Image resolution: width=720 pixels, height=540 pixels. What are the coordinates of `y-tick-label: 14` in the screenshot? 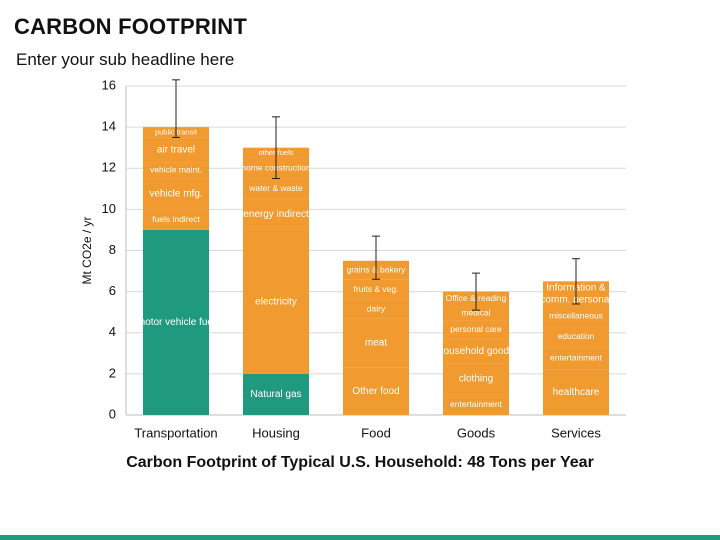 It's located at (109, 126).